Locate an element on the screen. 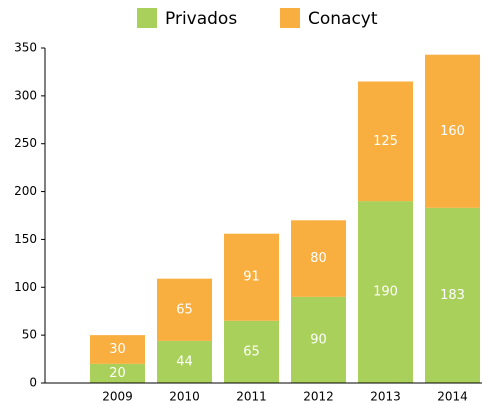 The width and height of the screenshot is (482, 404). value-label: 160 is located at coordinates (452, 131).